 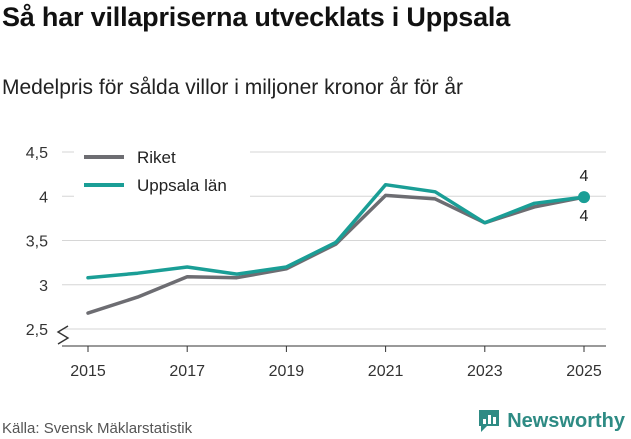 What do you see at coordinates (485, 371) in the screenshot?
I see `x-tick-label: 2023` at bounding box center [485, 371].